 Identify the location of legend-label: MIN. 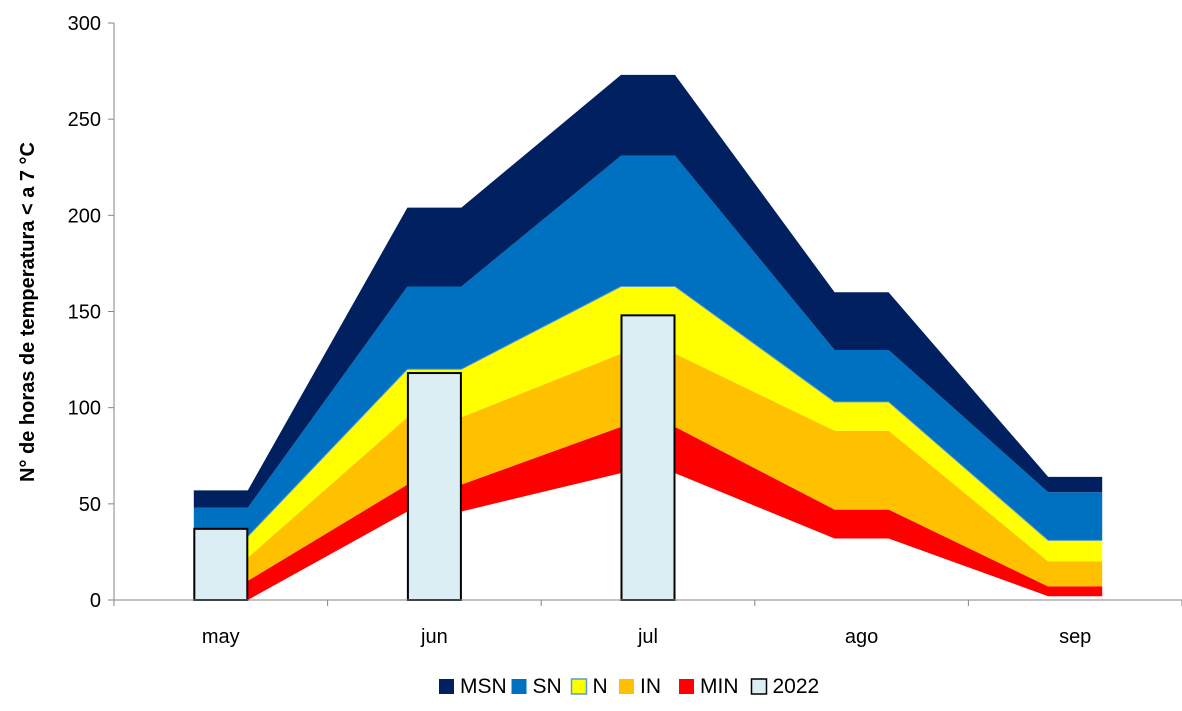
(719, 686).